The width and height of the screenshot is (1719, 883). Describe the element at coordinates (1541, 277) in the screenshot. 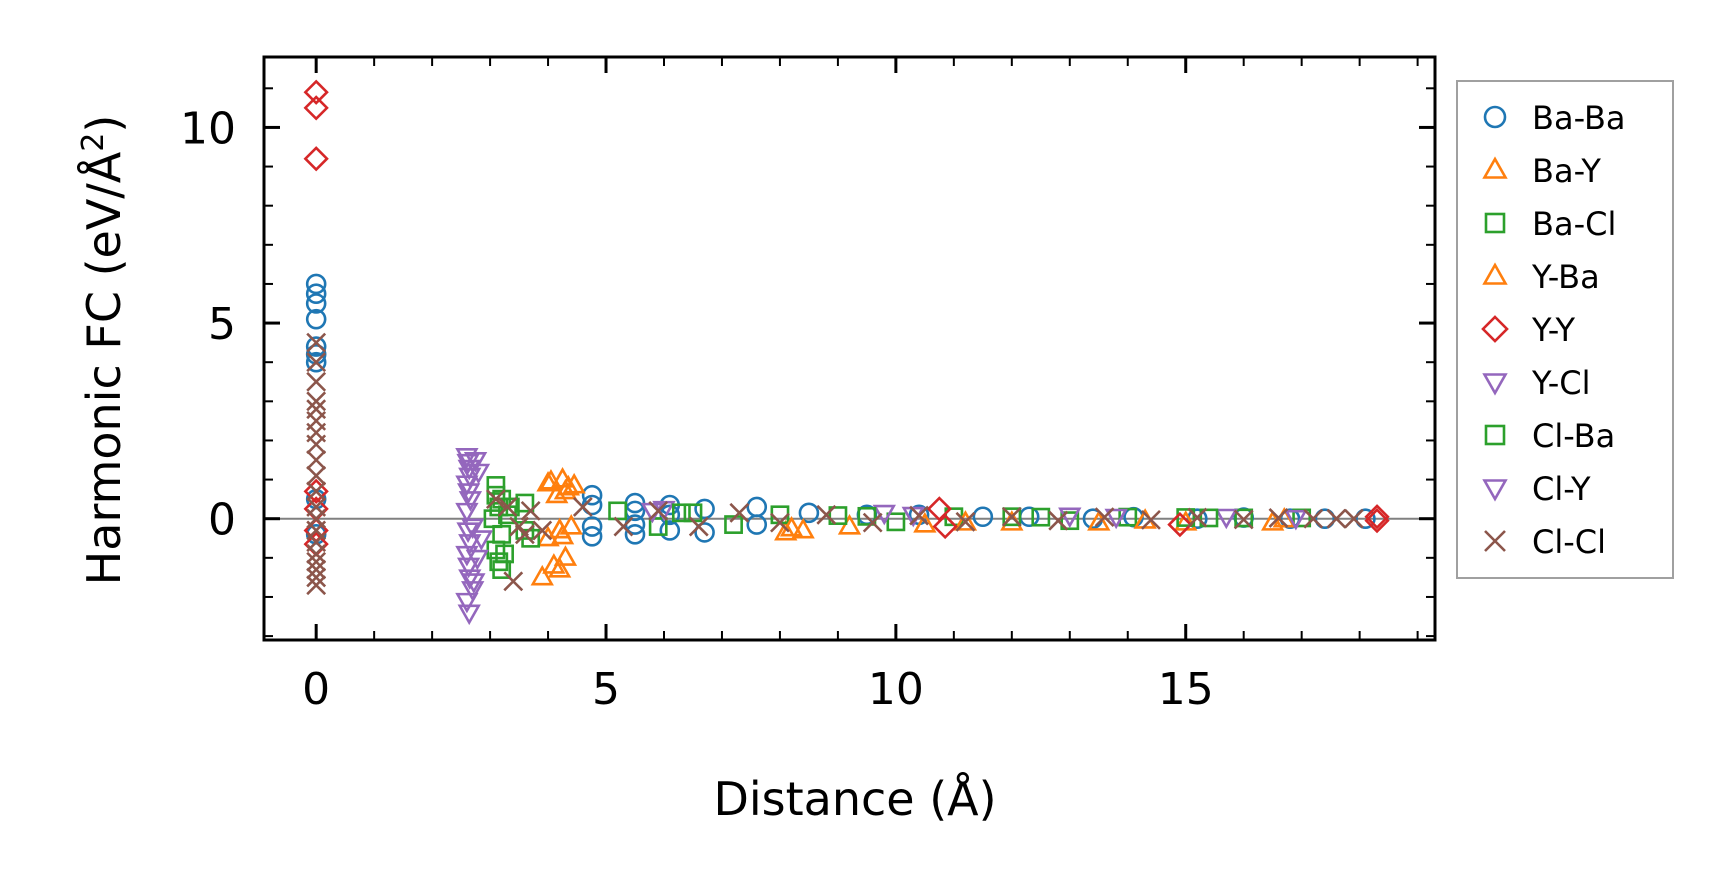

I see `legend-entry: Y-Ba` at that location.